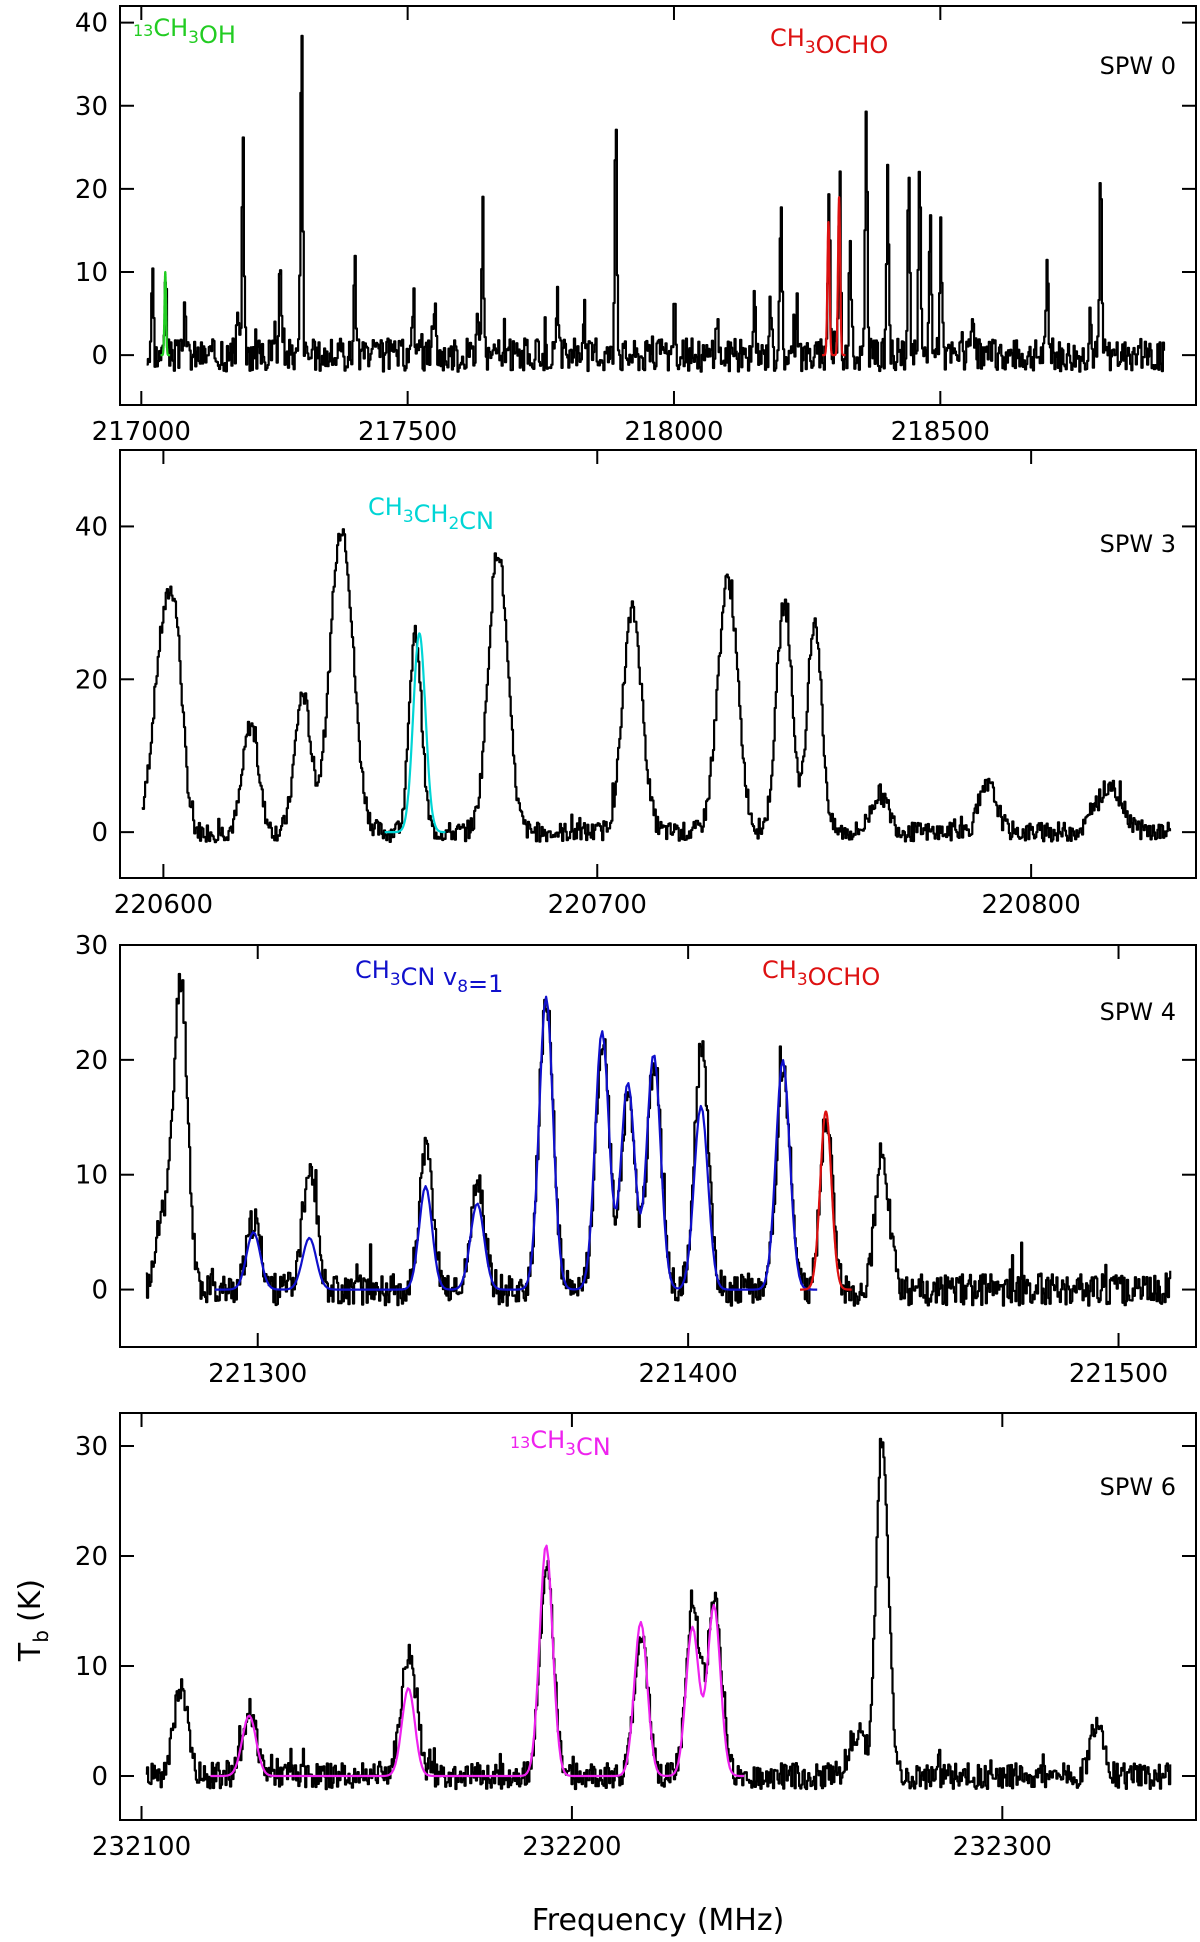 The width and height of the screenshot is (1200, 1942). What do you see at coordinates (163, 905) in the screenshot?
I see `x-tick-label: 220600` at bounding box center [163, 905].